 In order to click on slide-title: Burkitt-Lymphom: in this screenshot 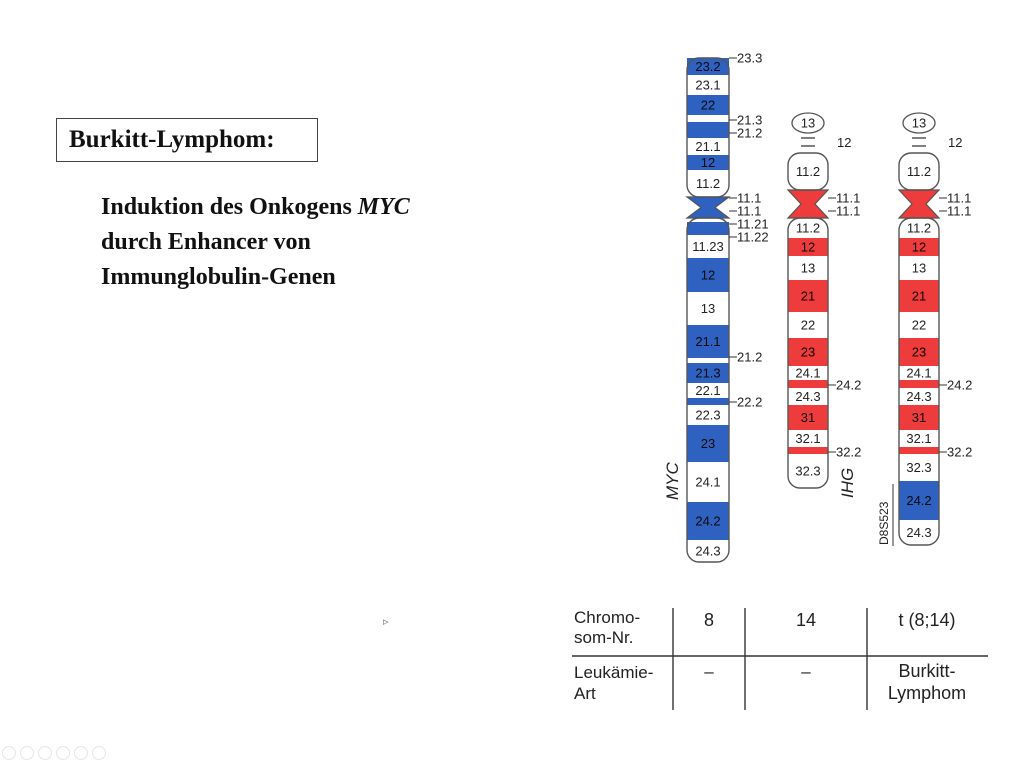, I will do `click(187, 140)`.